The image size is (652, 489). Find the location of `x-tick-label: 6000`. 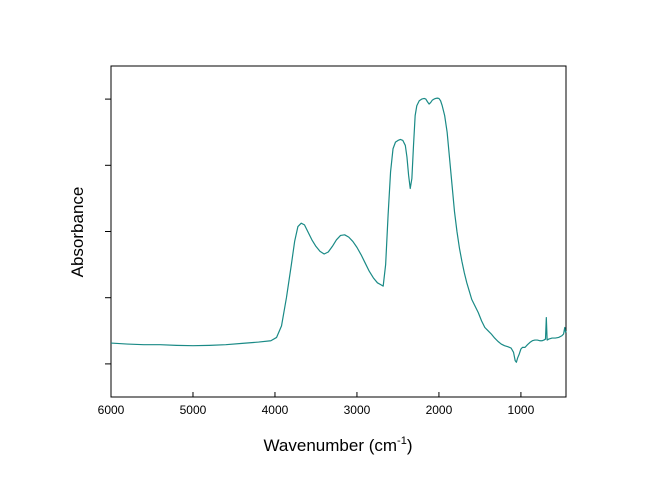

x-tick-label: 6000 is located at coordinates (111, 410).